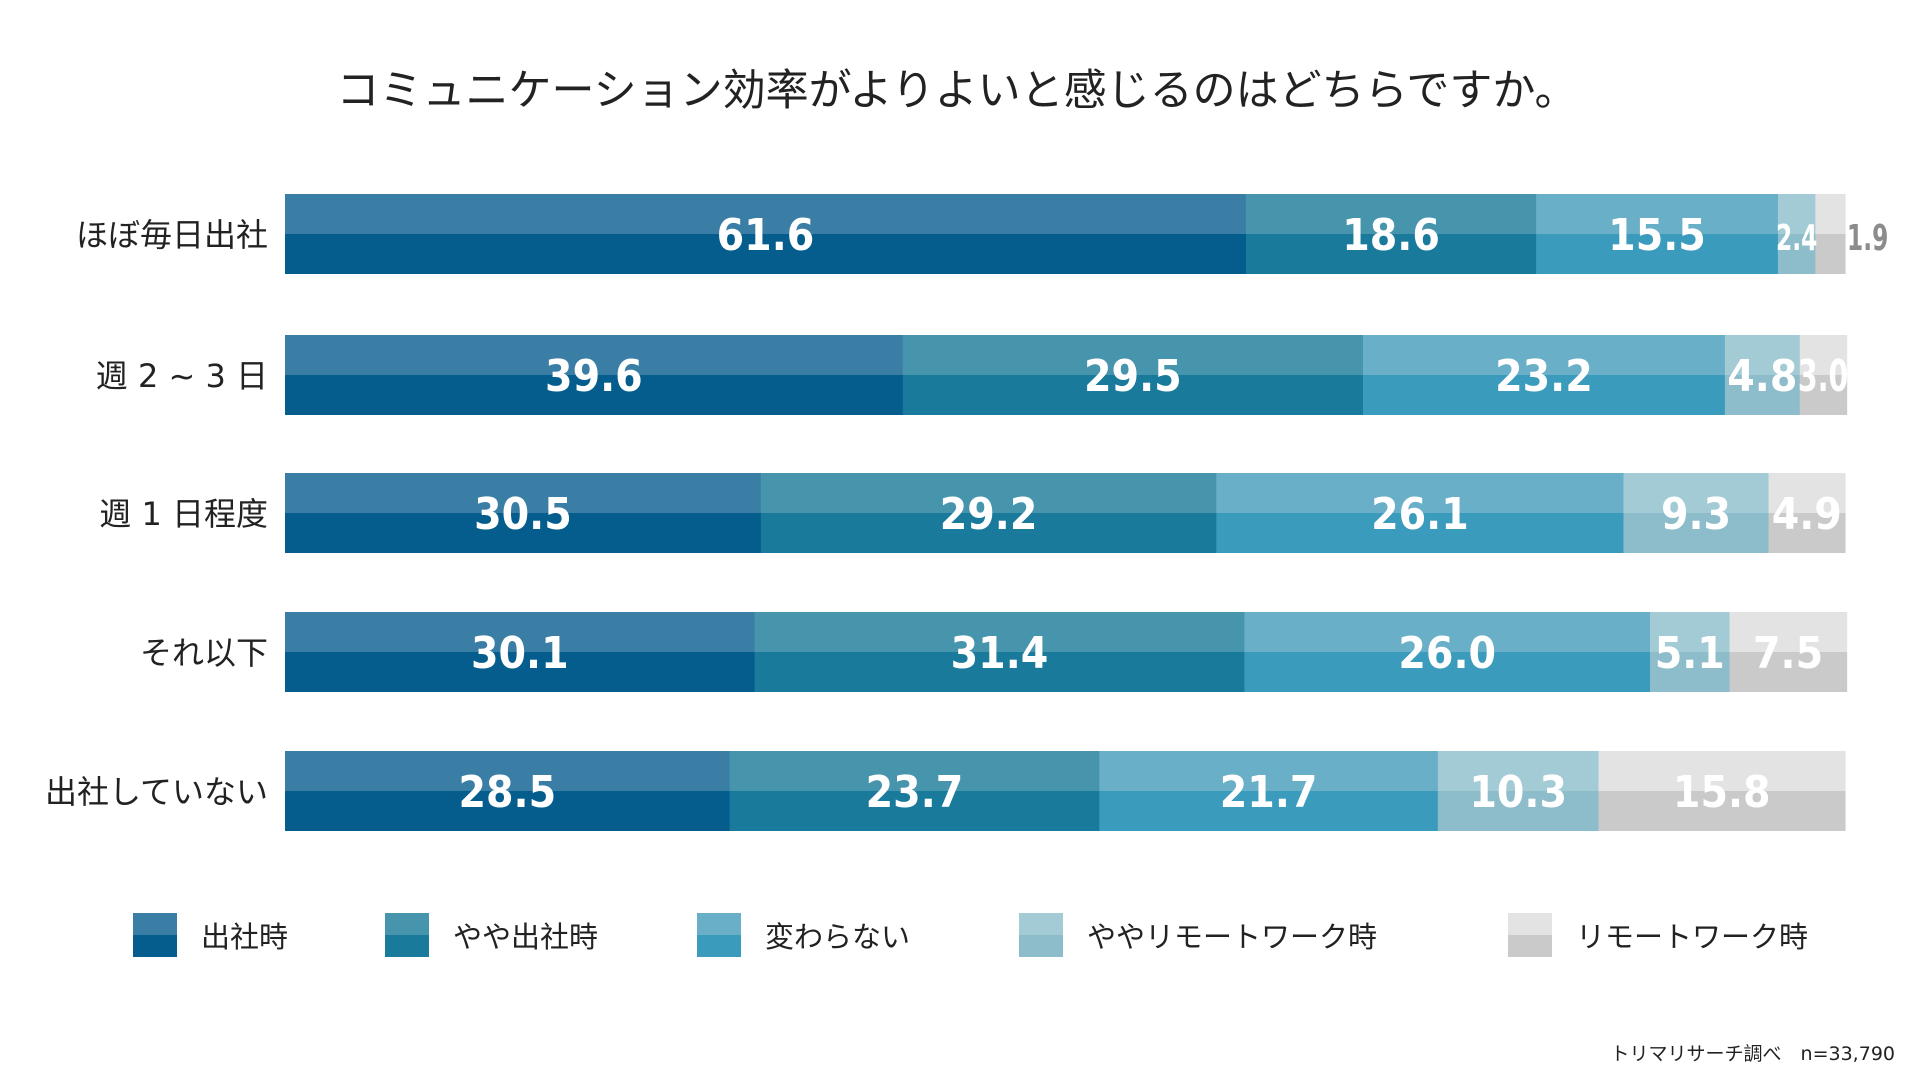 Image resolution: width=1915 pixels, height=1083 pixels. Describe the element at coordinates (156, 792) in the screenshot. I see `category-label: 出社していない` at that location.